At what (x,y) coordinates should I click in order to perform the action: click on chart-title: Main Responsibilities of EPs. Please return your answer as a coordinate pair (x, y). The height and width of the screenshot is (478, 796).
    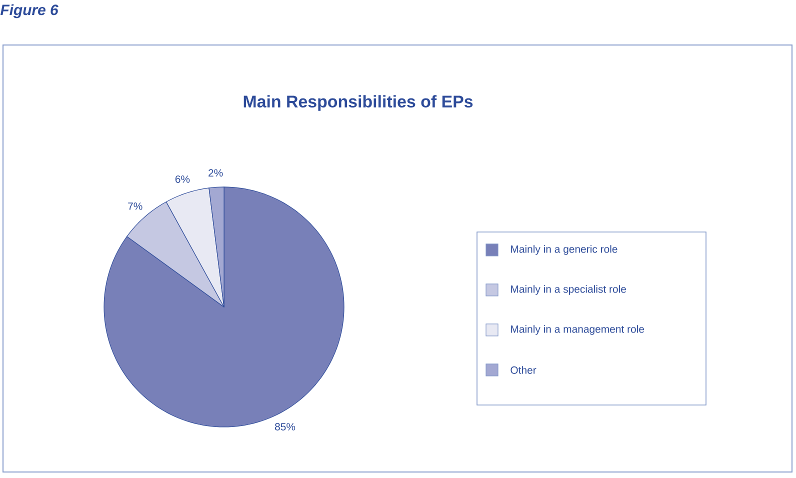
    Looking at the image, I should click on (358, 103).